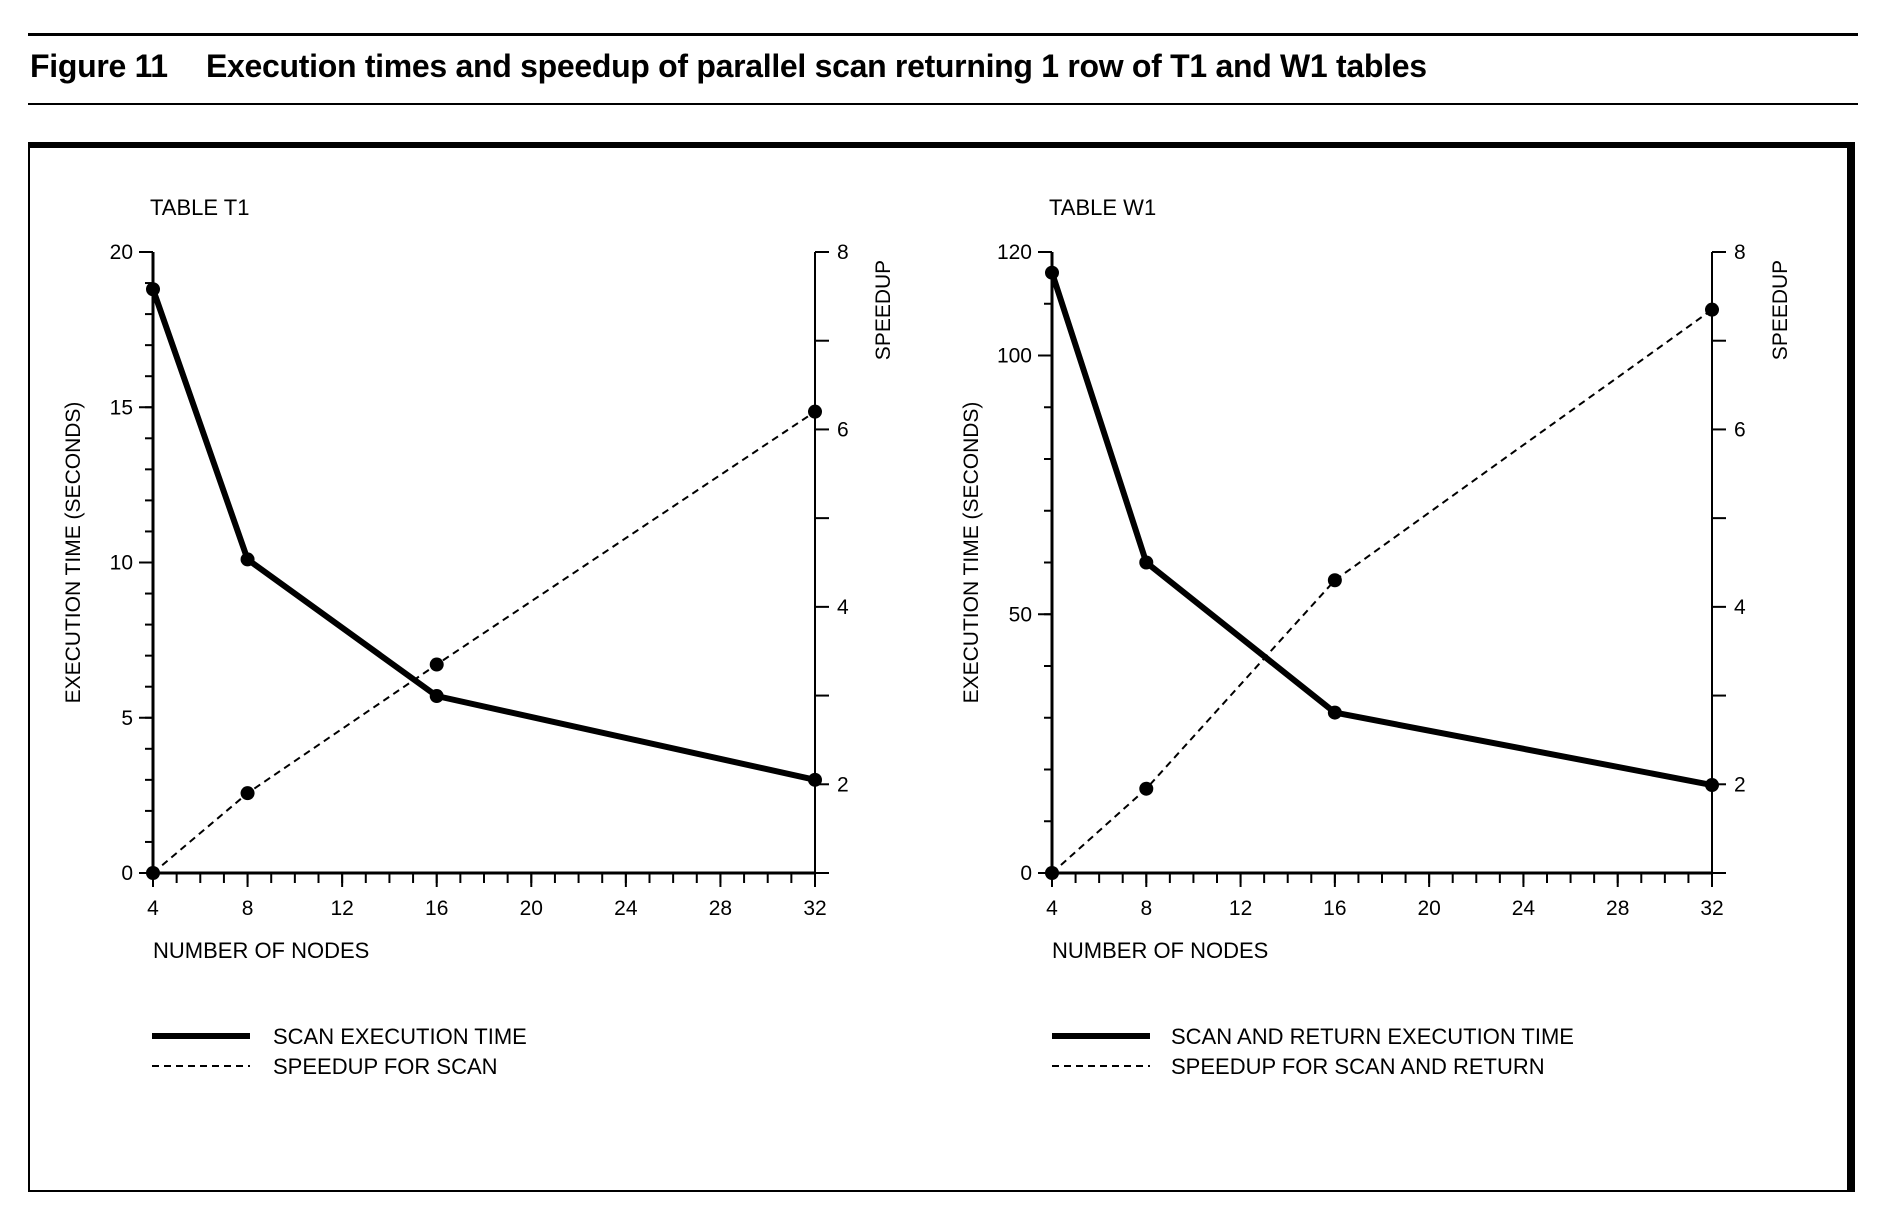 Image resolution: width=1882 pixels, height=1212 pixels. Describe the element at coordinates (843, 784) in the screenshot. I see `t1-y2-tick-label: 2` at that location.